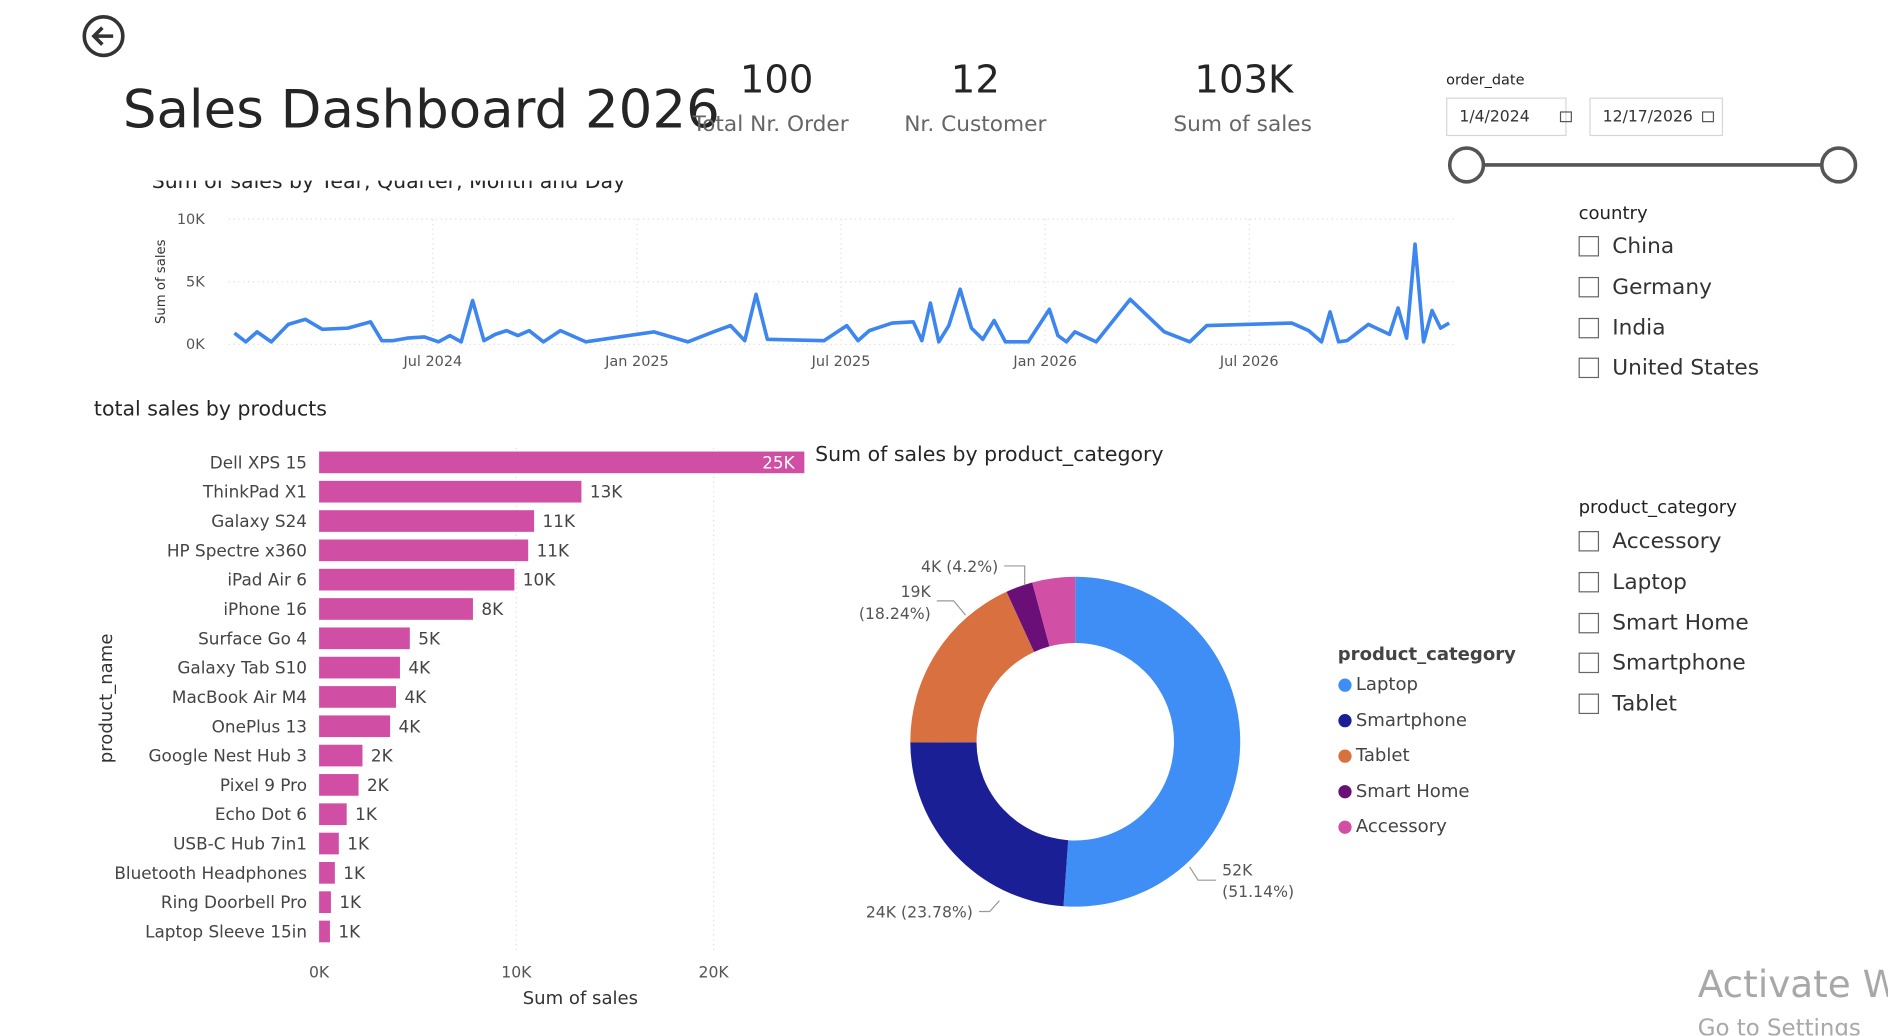 This screenshot has width=1888, height=1036. I want to click on y-tick-label: Ring Doorbell Pro, so click(234, 902).